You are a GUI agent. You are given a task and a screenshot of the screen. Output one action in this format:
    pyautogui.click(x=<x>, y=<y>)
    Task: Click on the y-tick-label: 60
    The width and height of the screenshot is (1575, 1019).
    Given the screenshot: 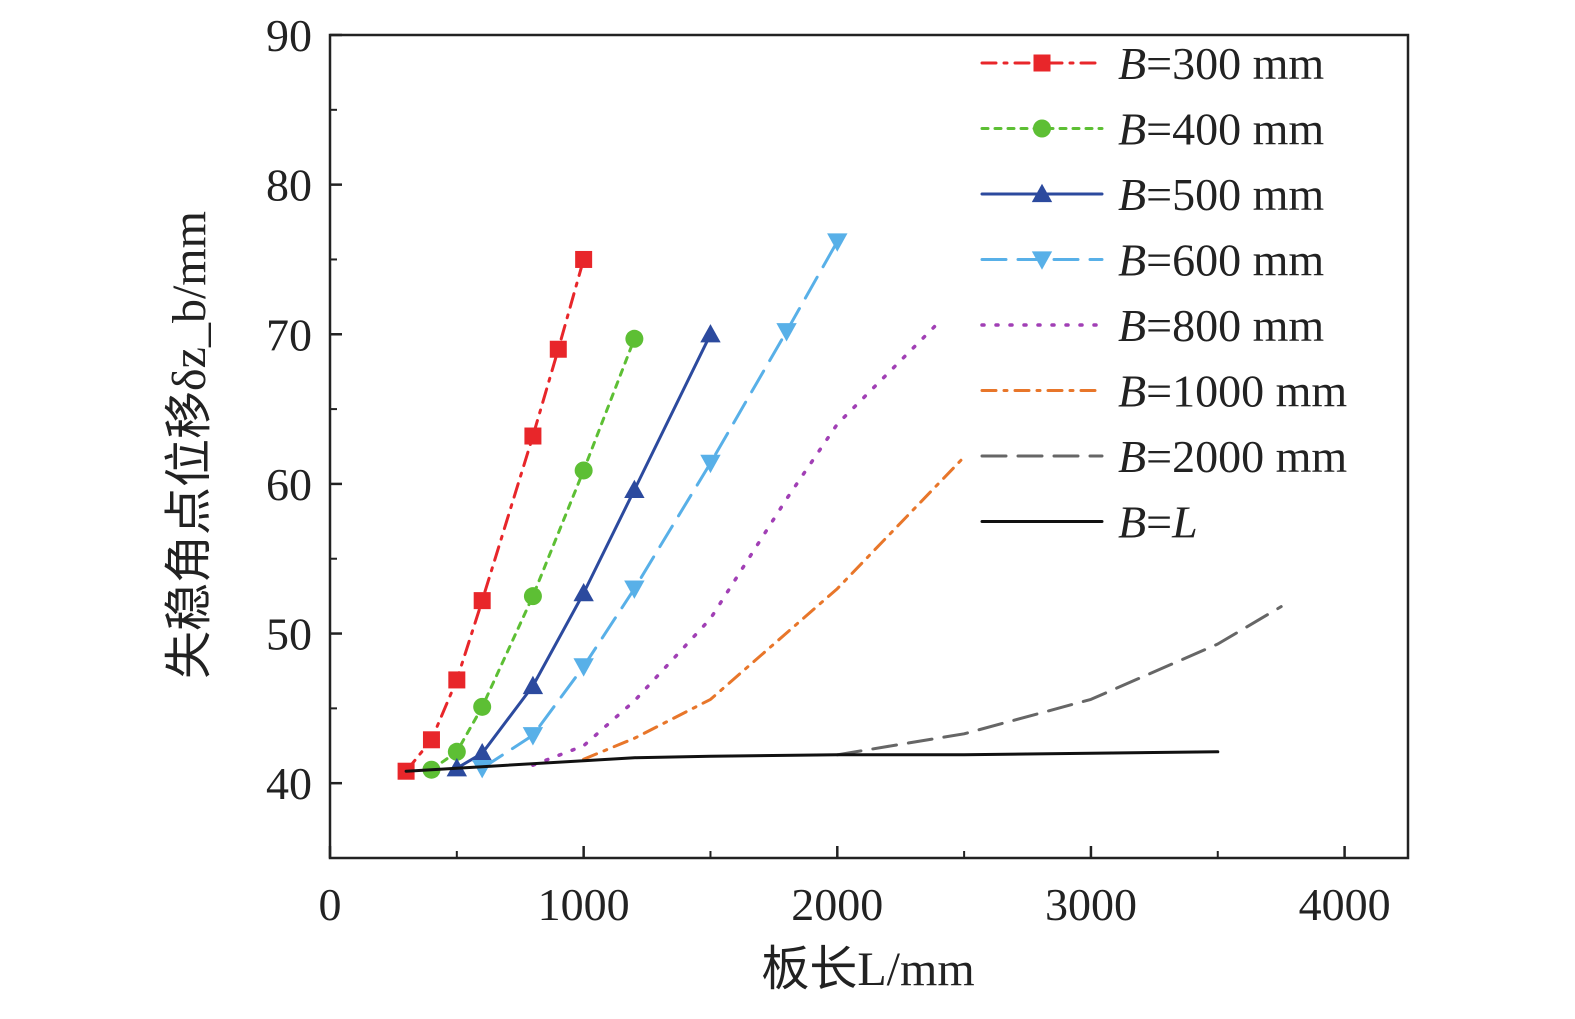 What is the action you would take?
    pyautogui.click(x=289, y=484)
    